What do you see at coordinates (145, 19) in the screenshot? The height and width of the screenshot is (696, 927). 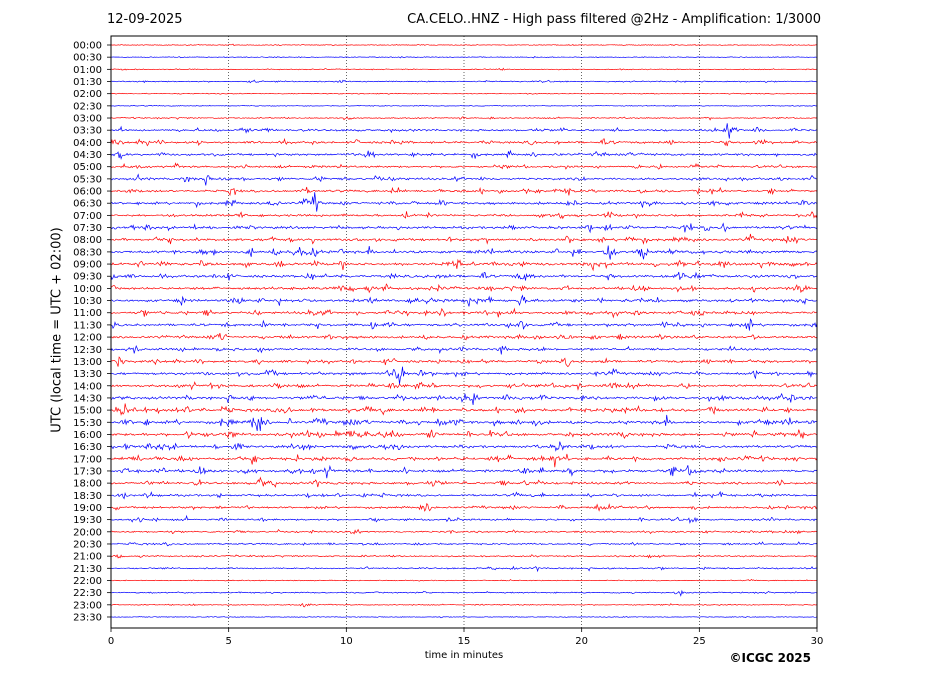 I see `date-label: 12-09-2025` at bounding box center [145, 19].